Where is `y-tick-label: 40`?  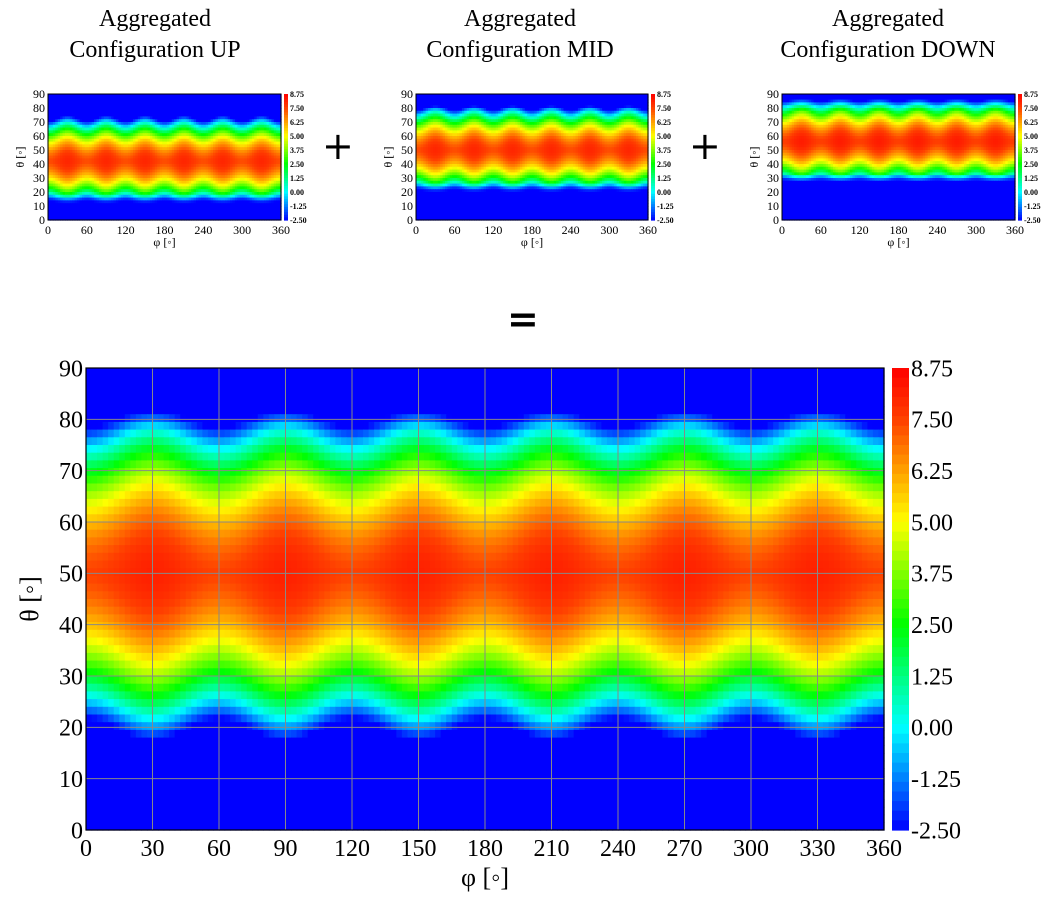
y-tick-label: 40 is located at coordinates (39, 164).